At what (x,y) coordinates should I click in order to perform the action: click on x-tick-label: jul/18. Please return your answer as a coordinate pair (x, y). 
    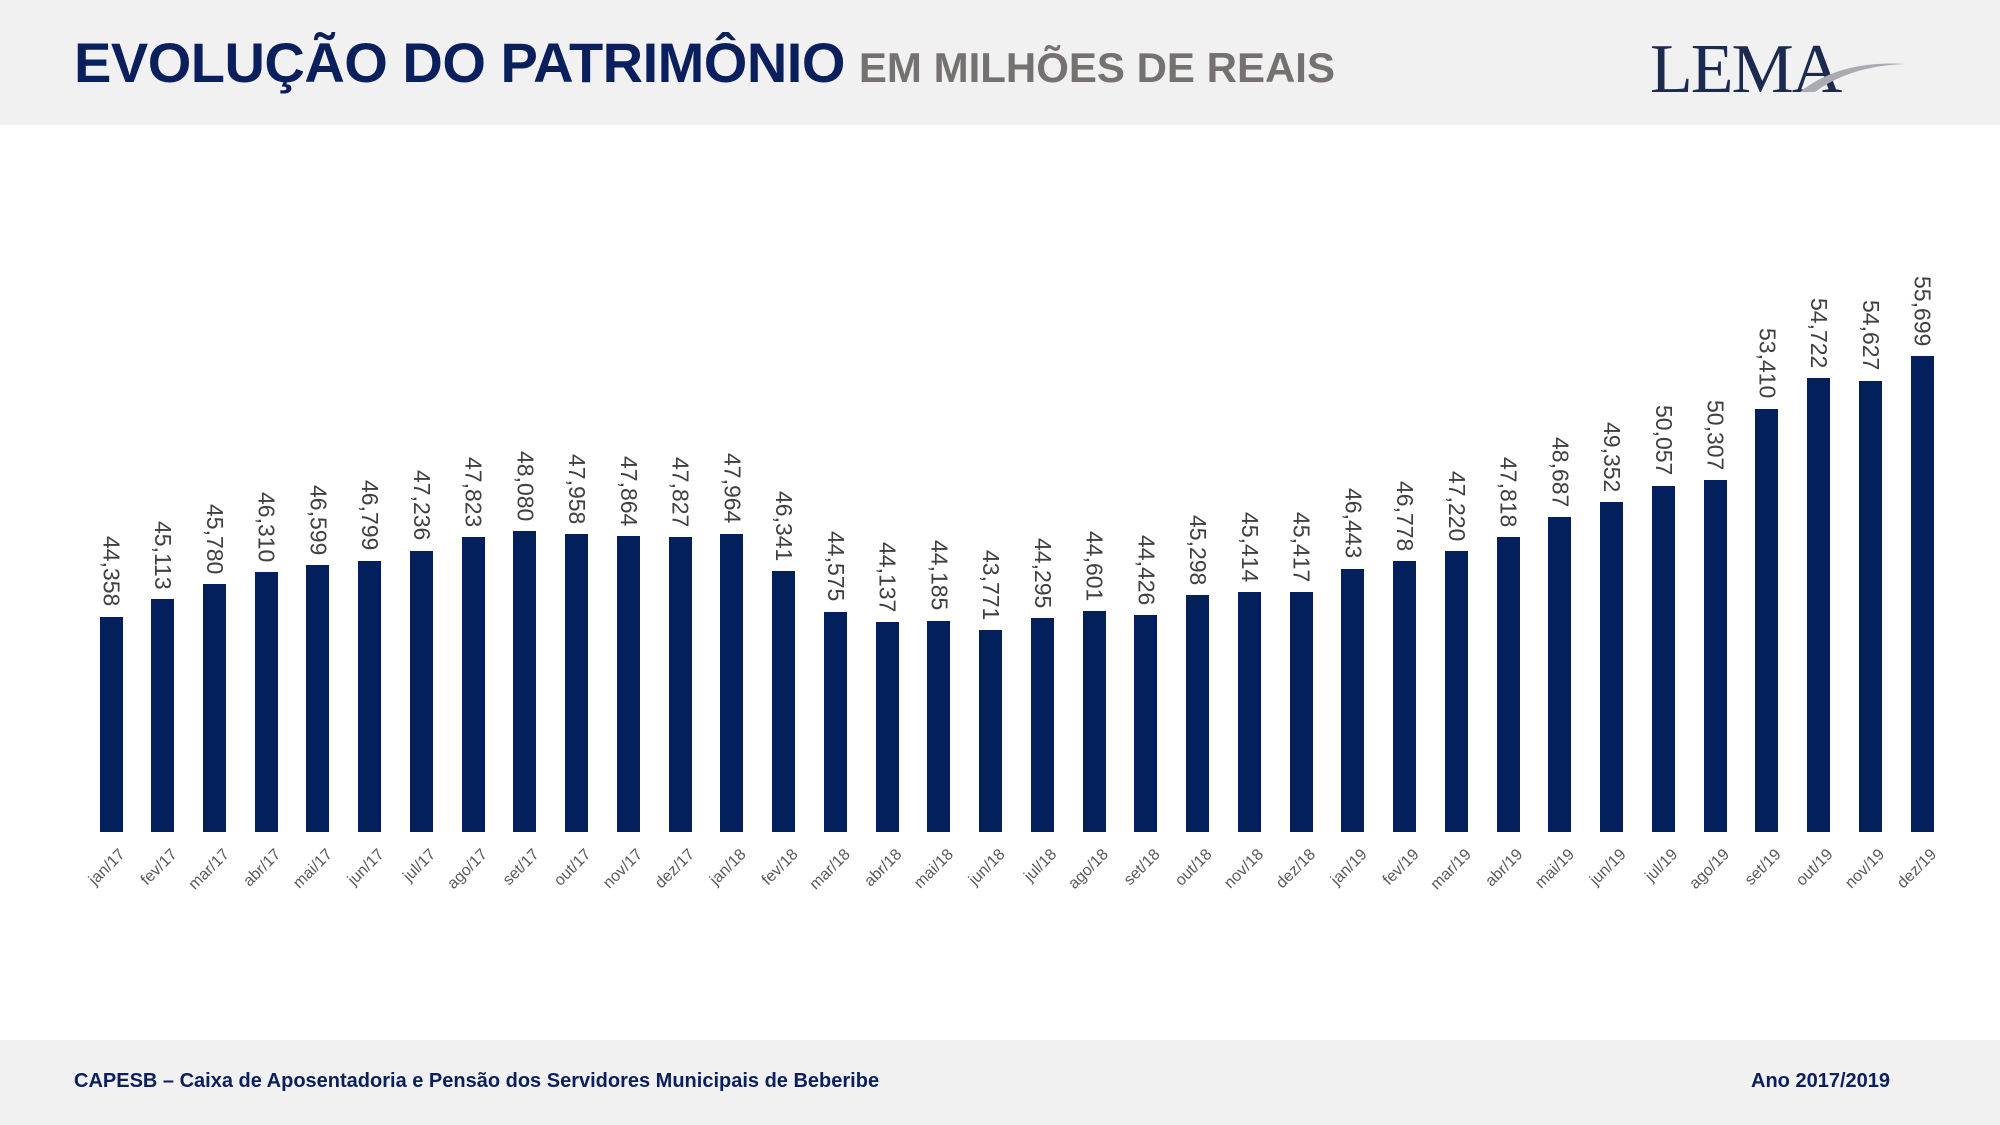
    Looking at the image, I should click on (1041, 866).